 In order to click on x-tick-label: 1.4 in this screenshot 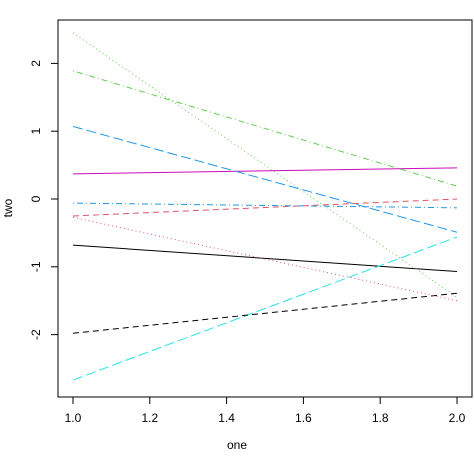, I will do `click(226, 418)`.